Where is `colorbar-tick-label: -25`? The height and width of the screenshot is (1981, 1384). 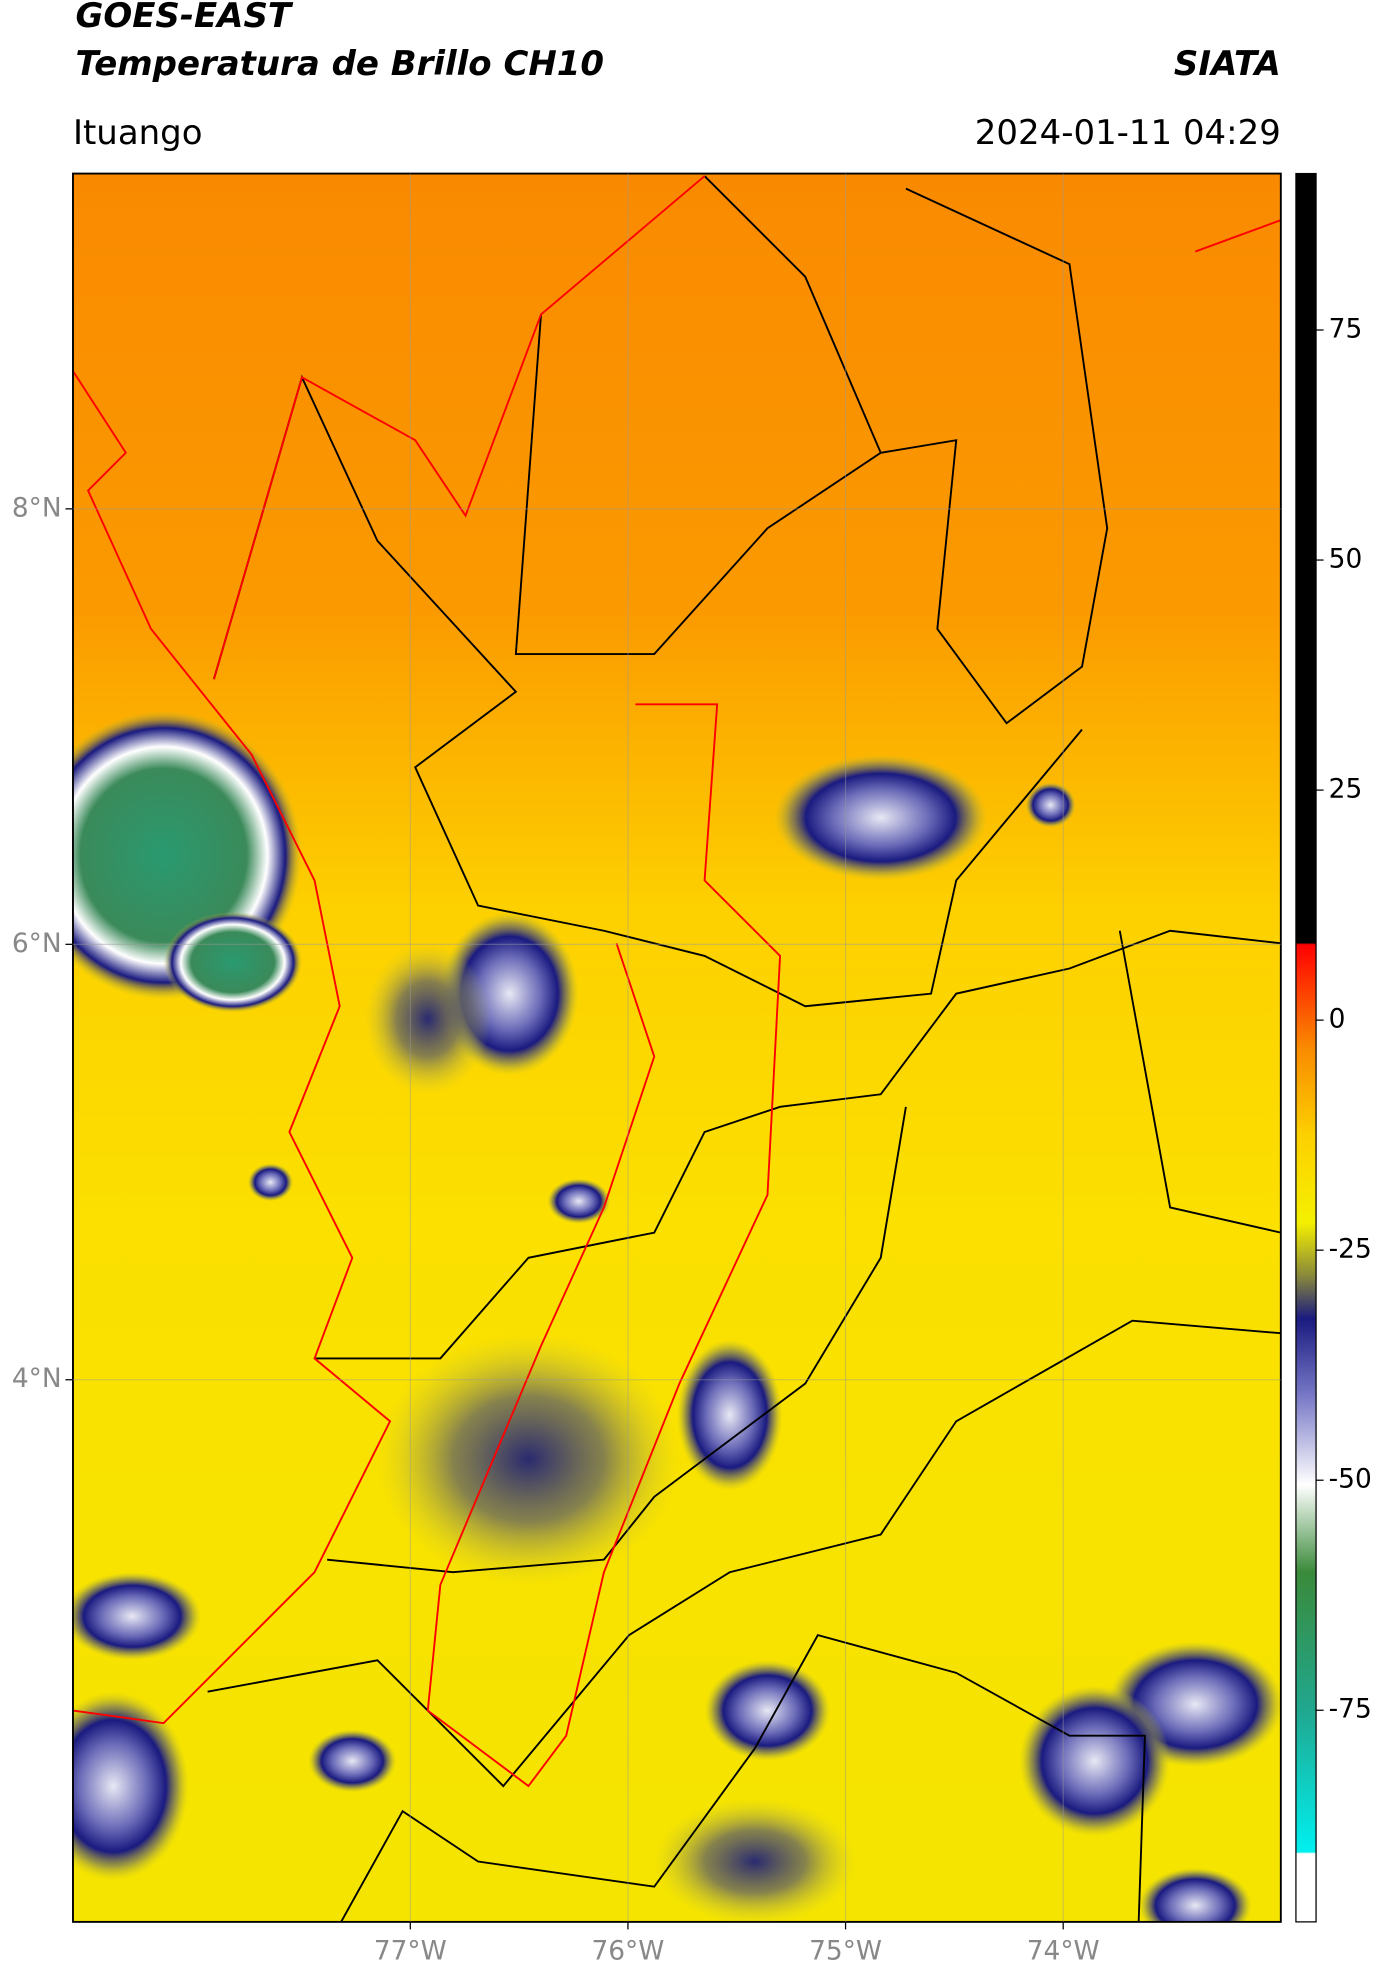 colorbar-tick-label: -25 is located at coordinates (1350, 1249).